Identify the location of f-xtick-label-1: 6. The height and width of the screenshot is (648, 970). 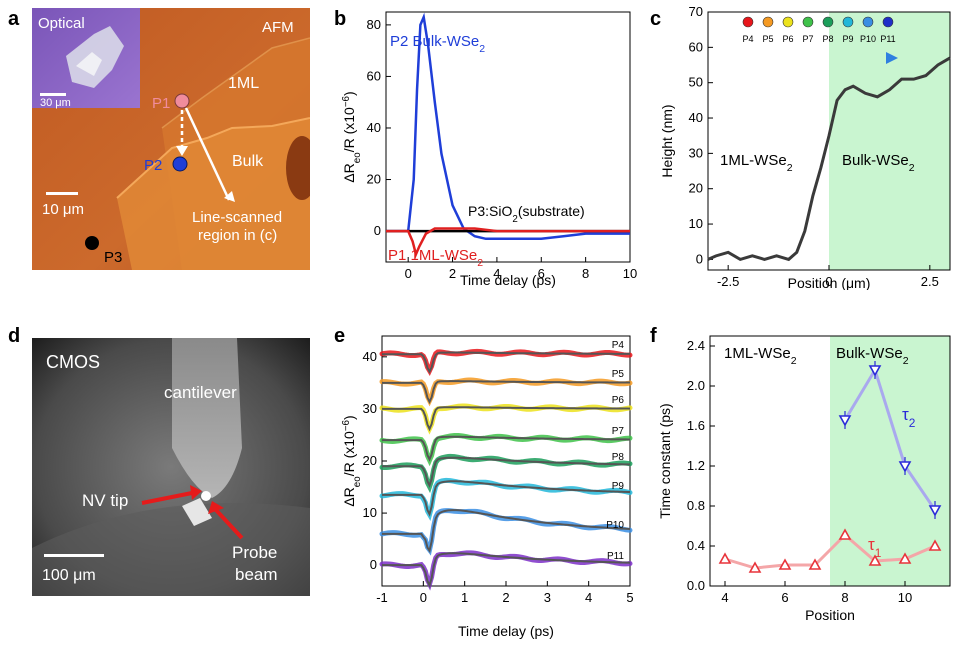
(784, 597).